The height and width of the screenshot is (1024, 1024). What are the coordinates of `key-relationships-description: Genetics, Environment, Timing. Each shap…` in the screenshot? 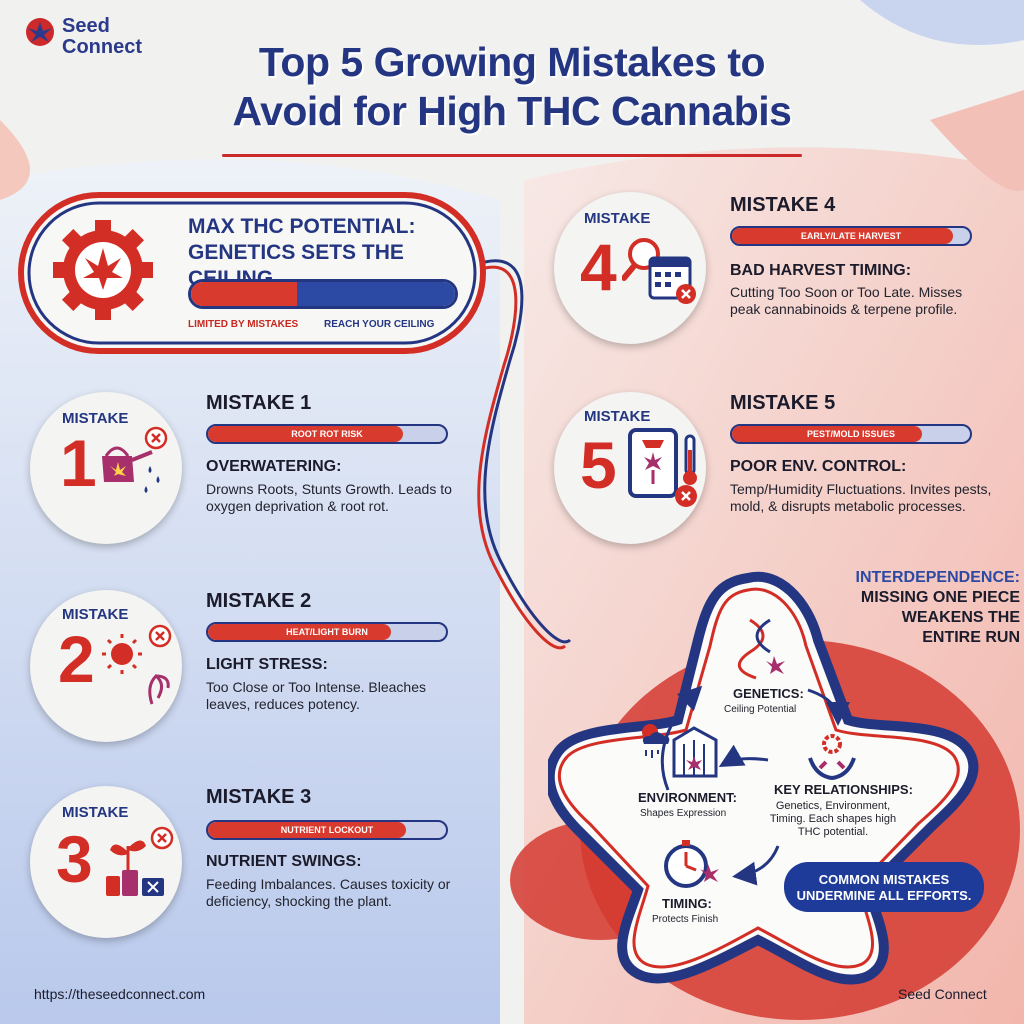 It's located at (833, 819).